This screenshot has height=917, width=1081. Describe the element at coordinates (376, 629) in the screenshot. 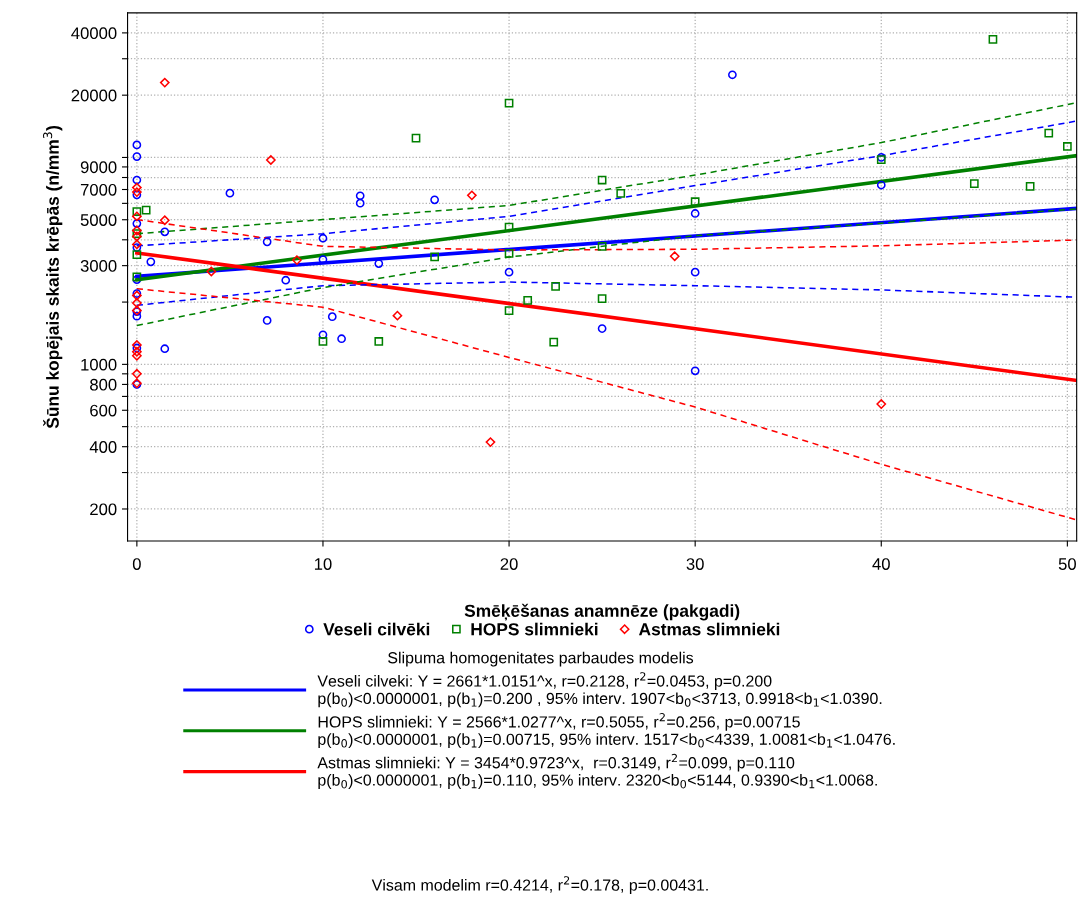

I see `legend-label: Veseli cilvēki` at that location.